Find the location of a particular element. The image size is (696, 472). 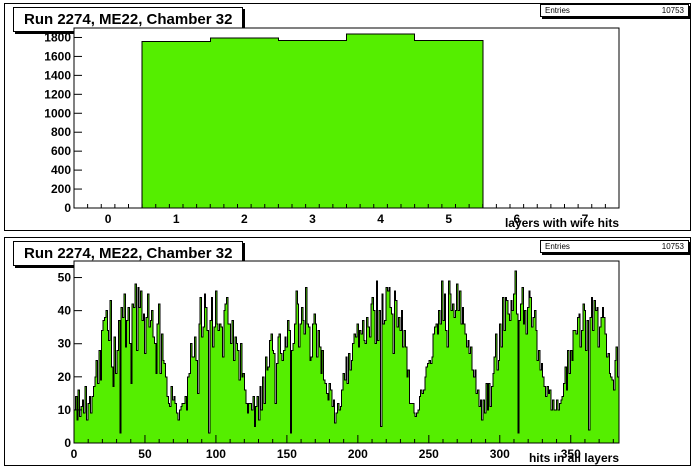

x-tick-label: 0 is located at coordinates (108, 219).